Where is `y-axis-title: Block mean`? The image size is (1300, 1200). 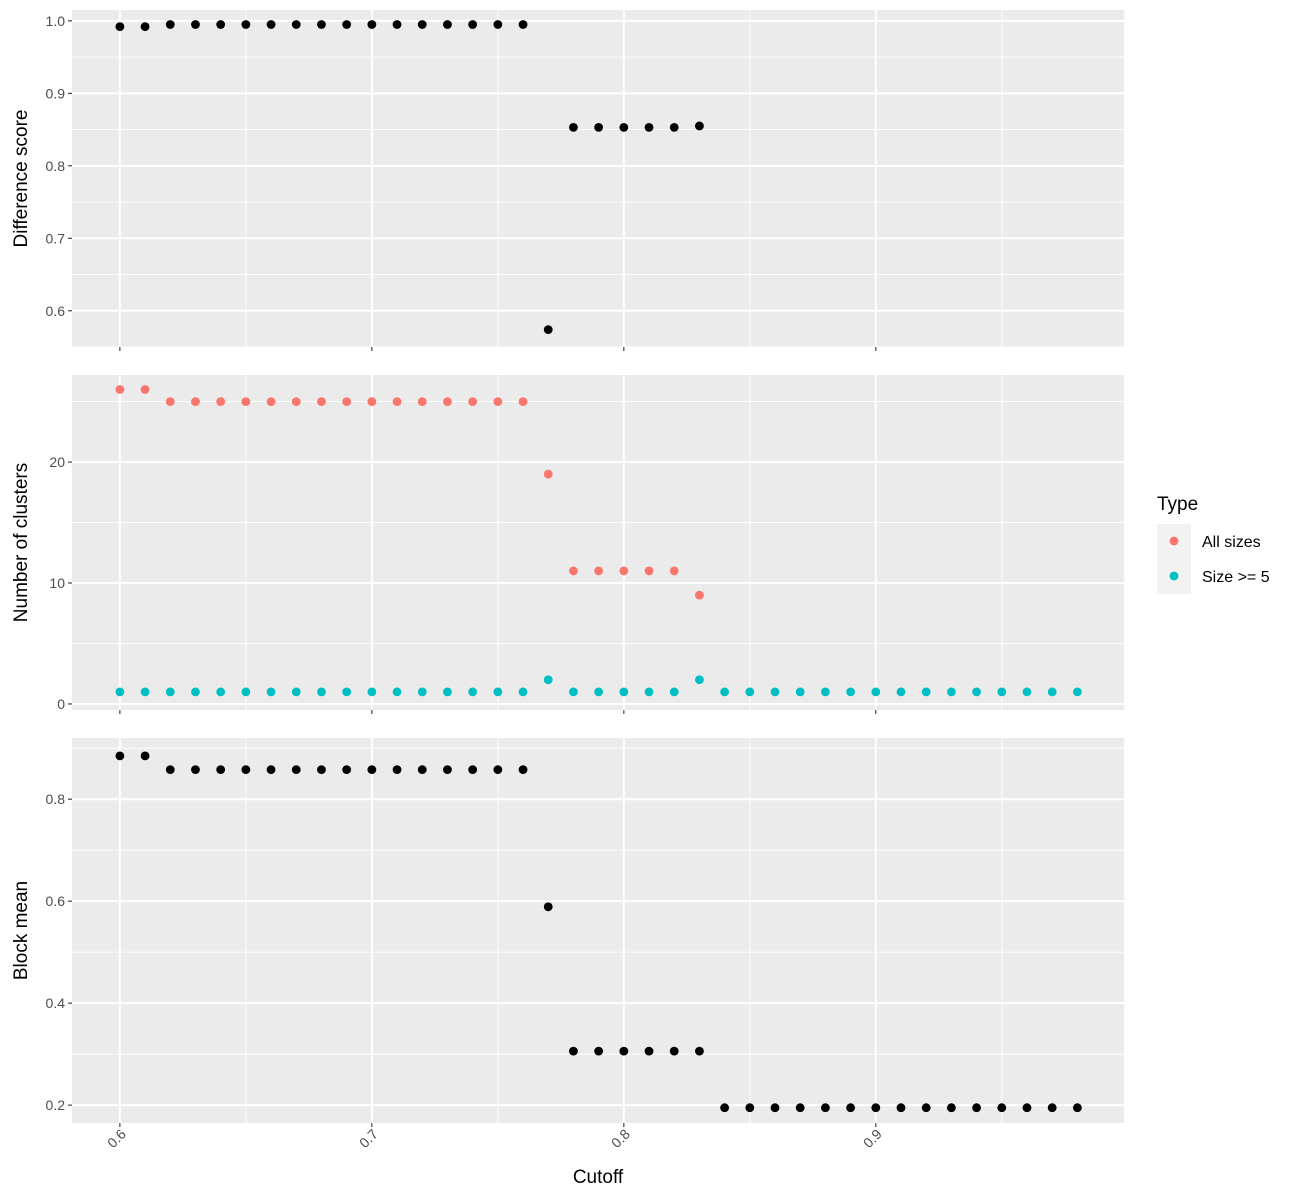 y-axis-title: Block mean is located at coordinates (21, 930).